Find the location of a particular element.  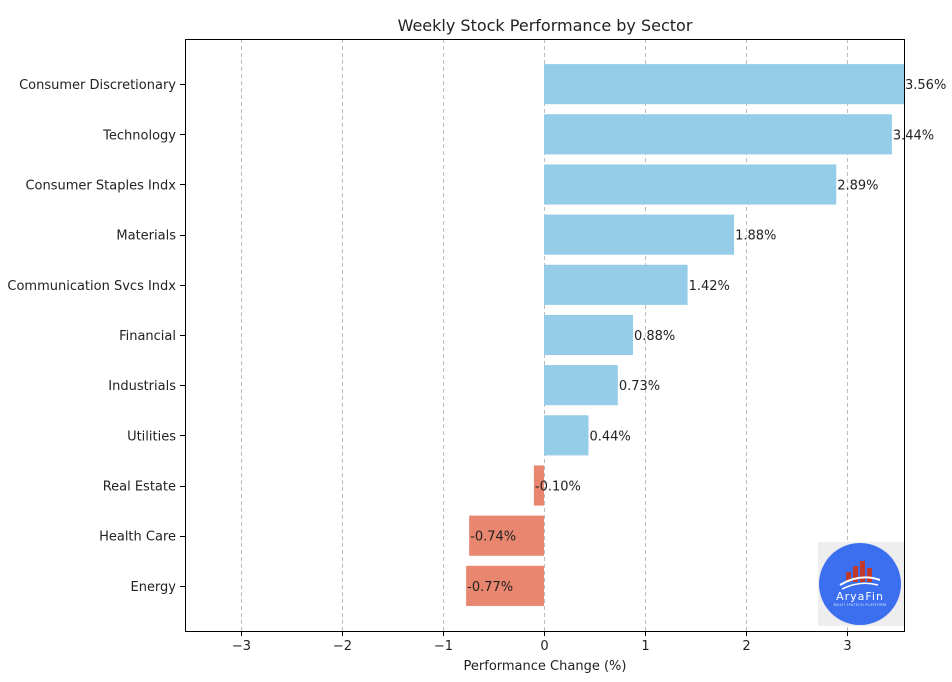

x-tick-label: −1 is located at coordinates (443, 646).